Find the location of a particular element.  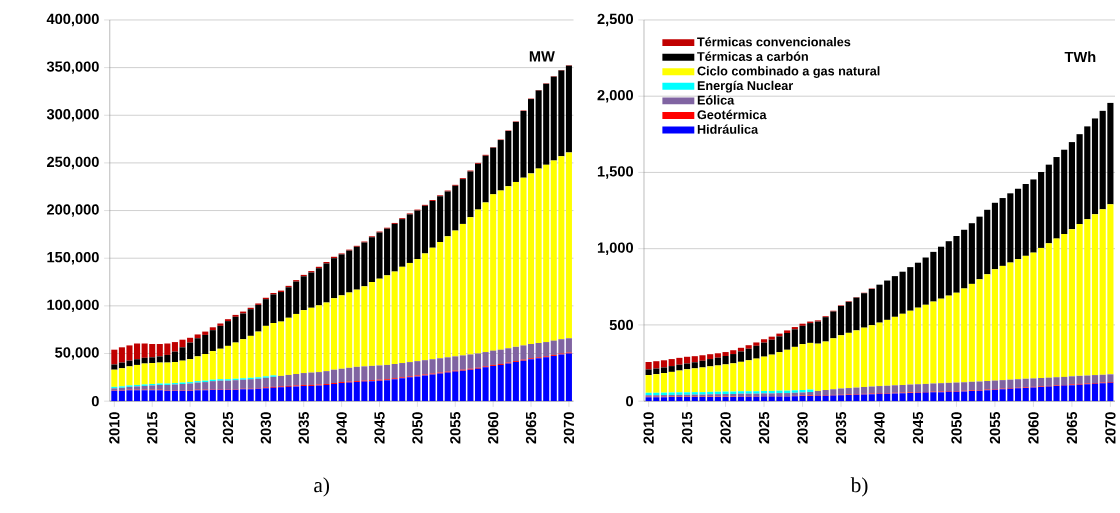

legend-label: Térmicas a carbón is located at coordinates (752, 56).